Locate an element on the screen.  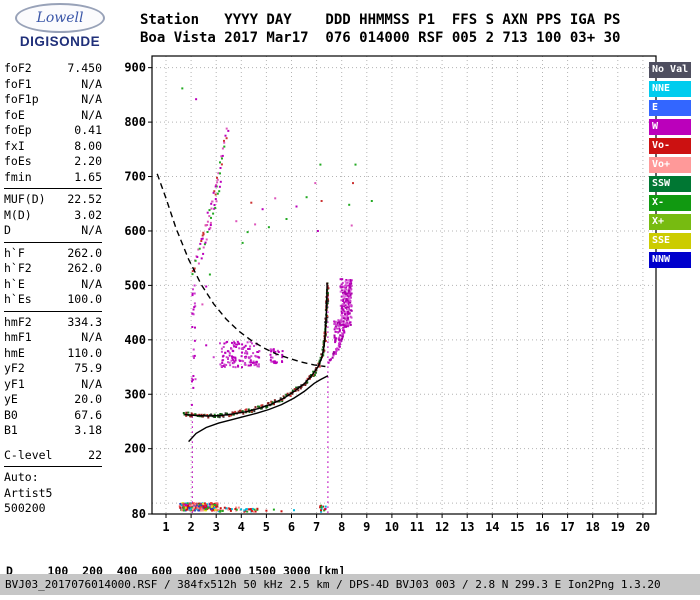
svg-text: 9 is located at coordinates (366, 527).